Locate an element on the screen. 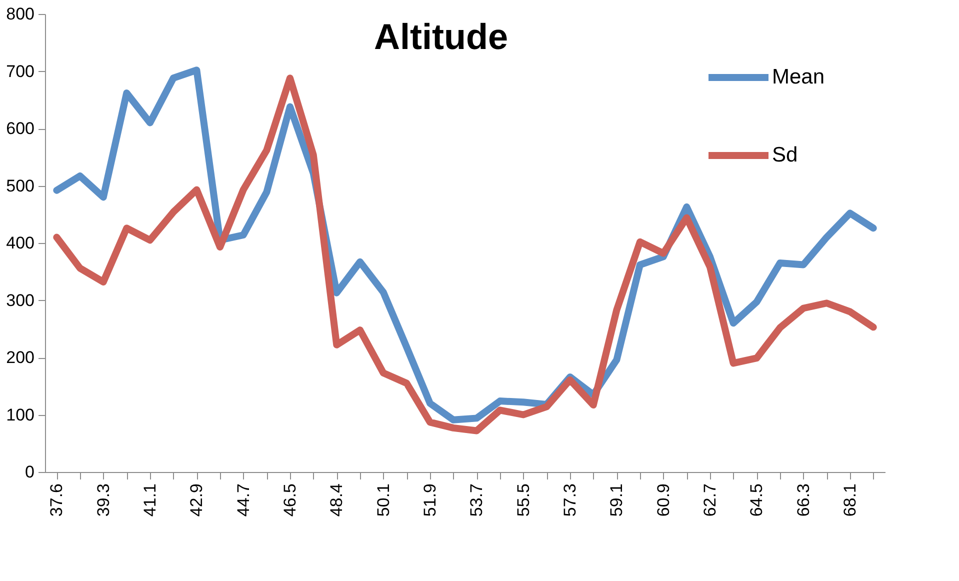 The height and width of the screenshot is (581, 959). x-tick-label: 39.3 is located at coordinates (103, 500).